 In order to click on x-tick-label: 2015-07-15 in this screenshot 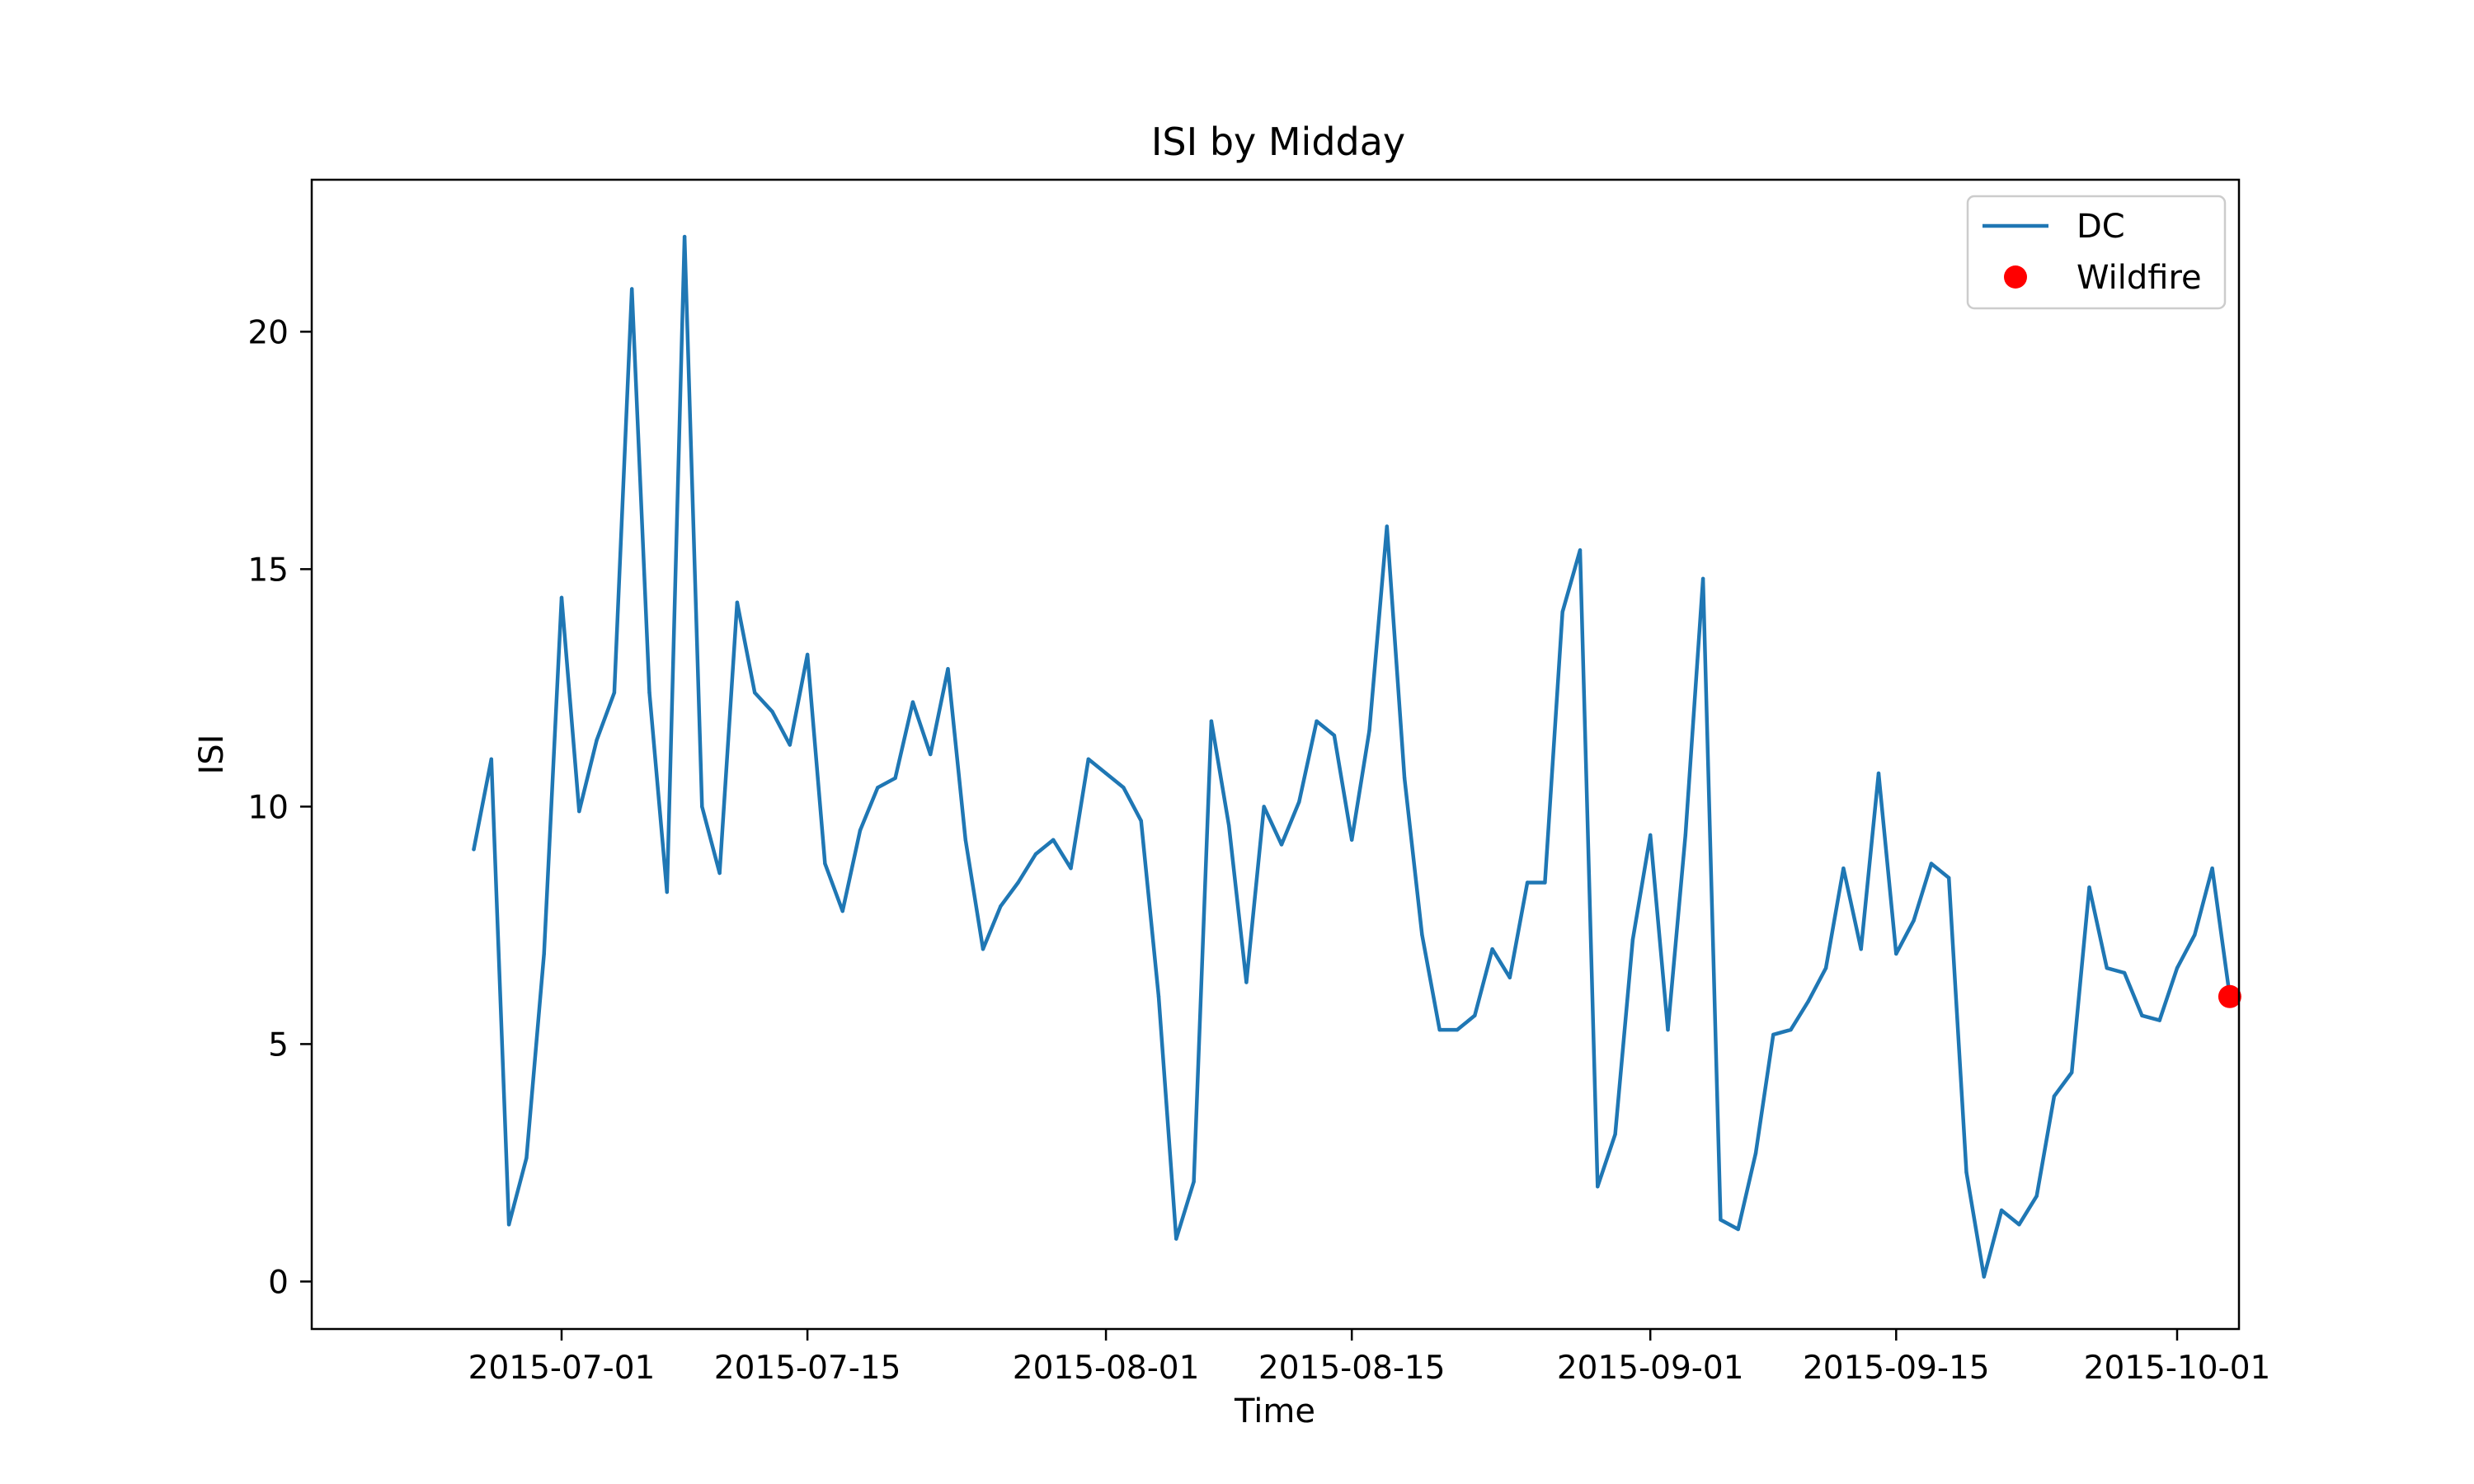, I will do `click(807, 1368)`.